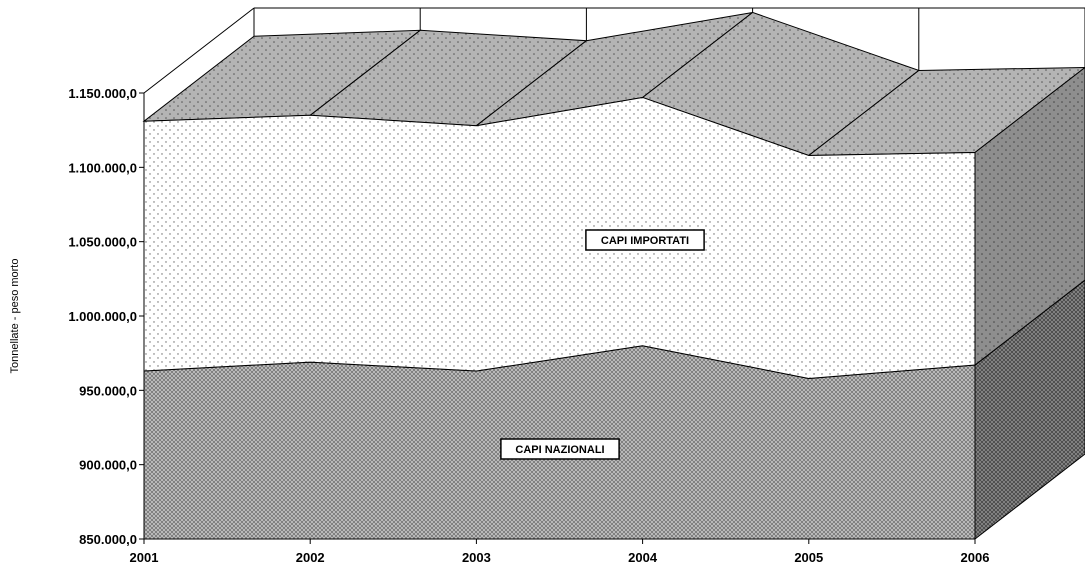 The image size is (1085, 578). What do you see at coordinates (1029, 410) in the screenshot?
I see `side-face-capi-nazionali` at bounding box center [1029, 410].